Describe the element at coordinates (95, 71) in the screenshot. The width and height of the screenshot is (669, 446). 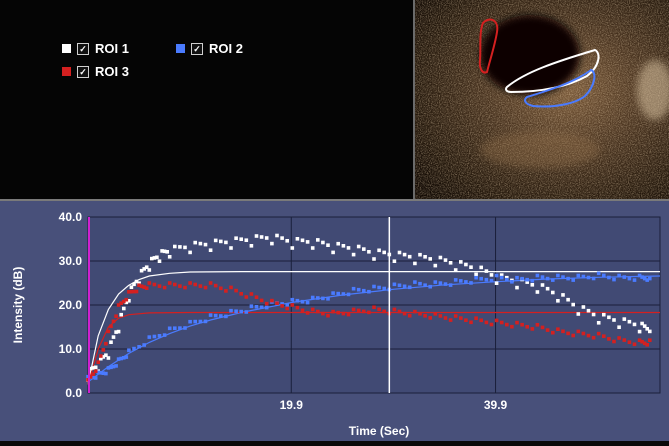
I see `legend-item-roi-3: ✓ ROI 3` at that location.